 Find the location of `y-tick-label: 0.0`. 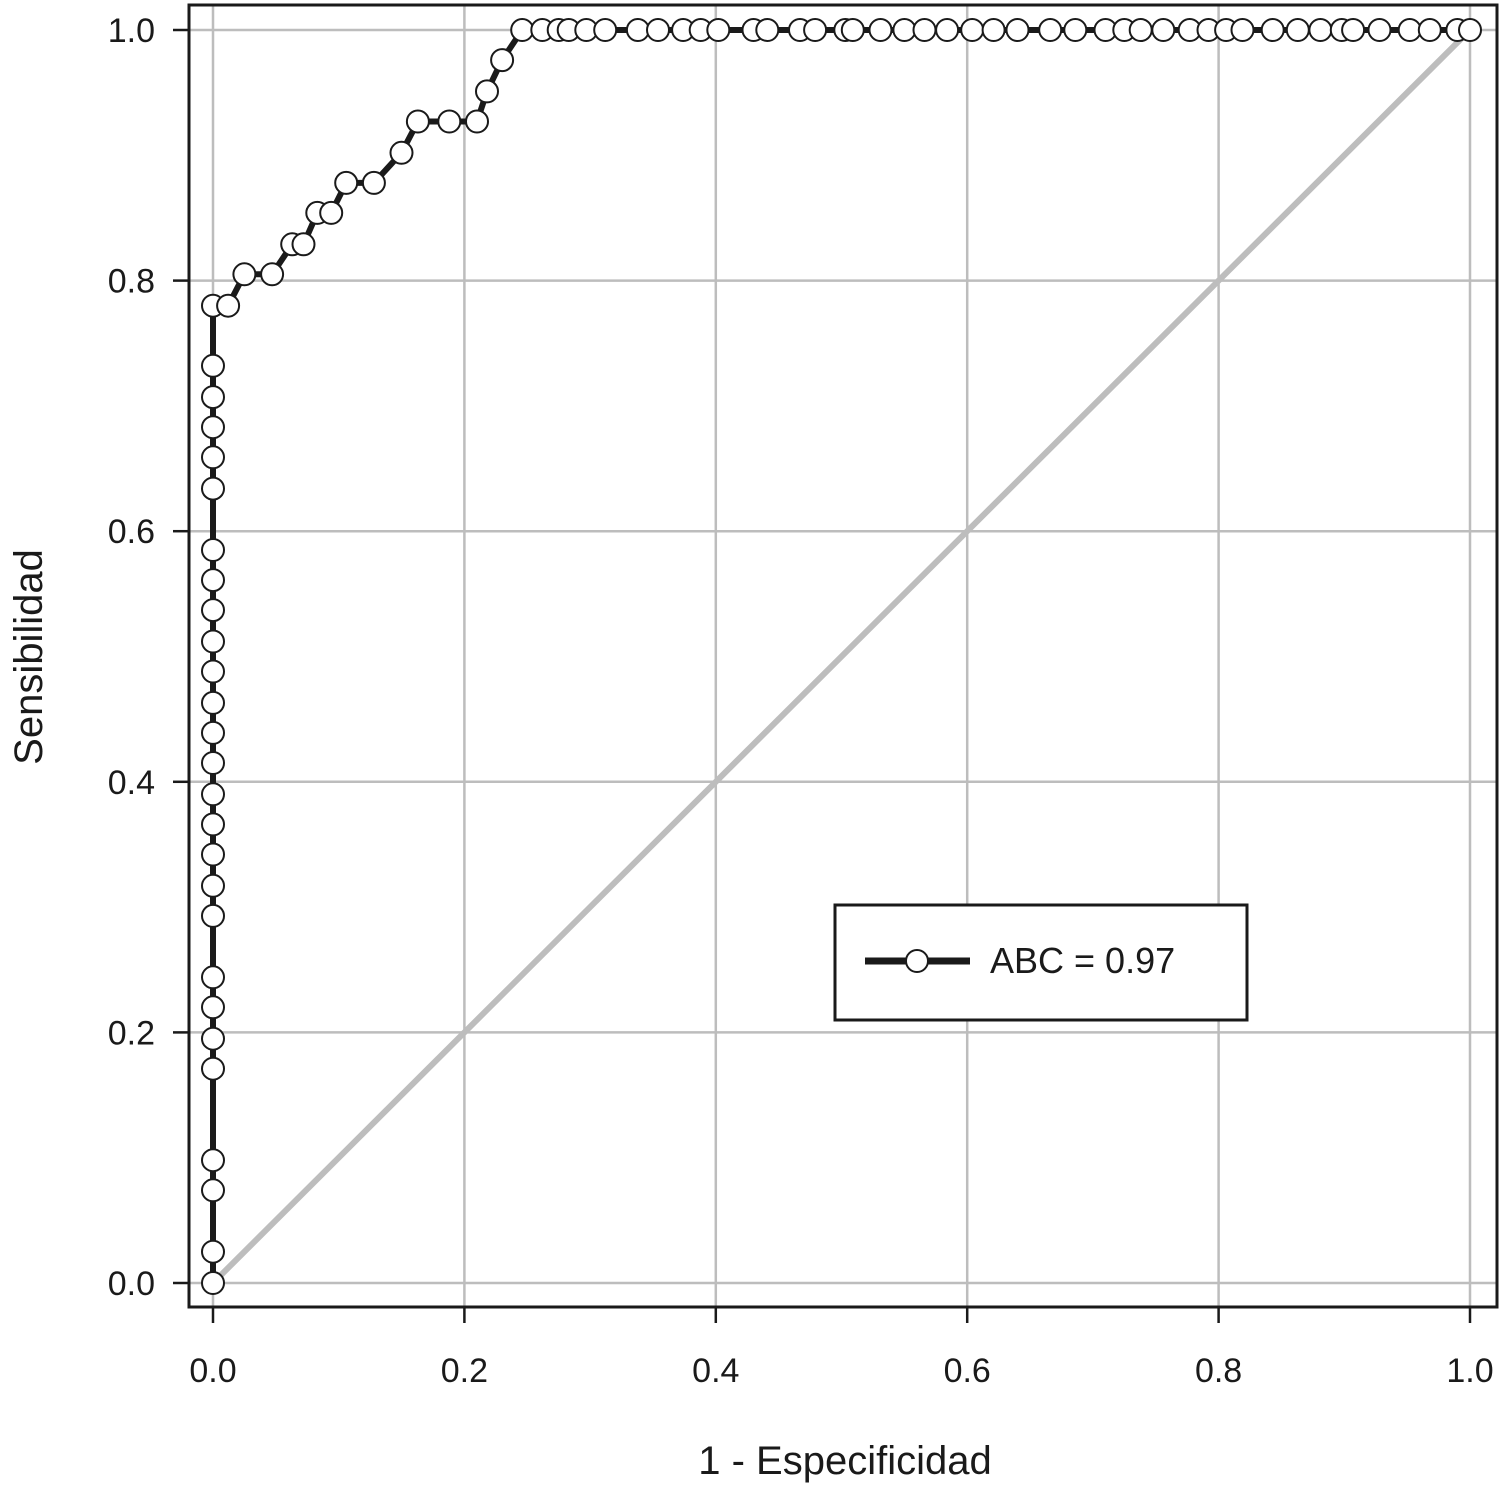

y-tick-label: 0.0 is located at coordinates (131, 1284).